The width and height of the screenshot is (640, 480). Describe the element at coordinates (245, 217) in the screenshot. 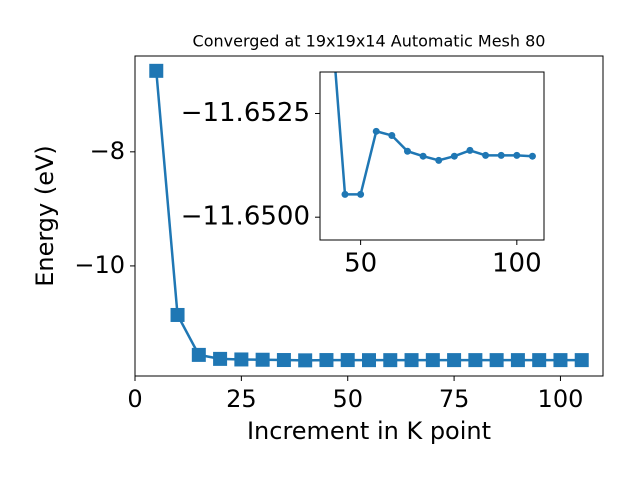

I see `y-tick-label: −11.6500` at that location.